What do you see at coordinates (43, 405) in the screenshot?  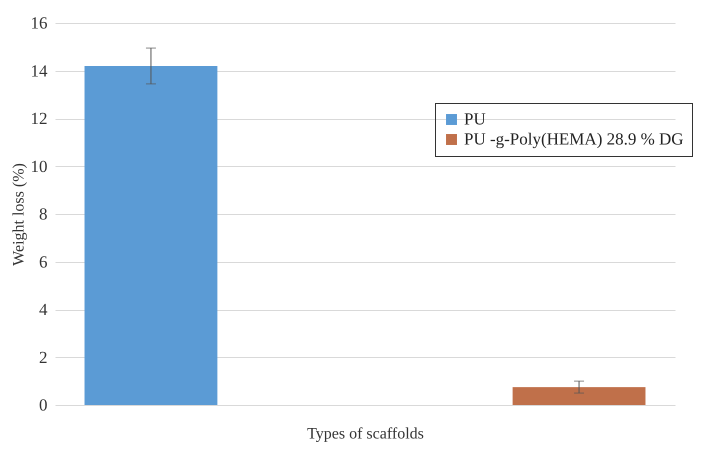 I see `y-tick-label: 0` at bounding box center [43, 405].